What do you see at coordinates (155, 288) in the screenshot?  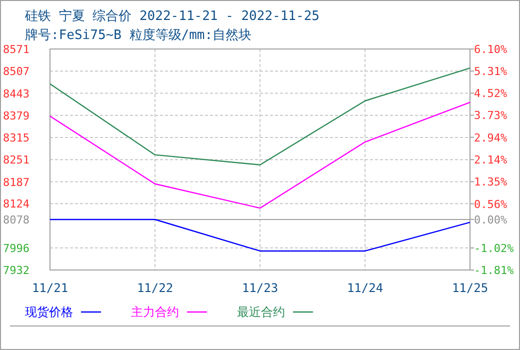 I see `x-tick-label: 11/22` at bounding box center [155, 288].